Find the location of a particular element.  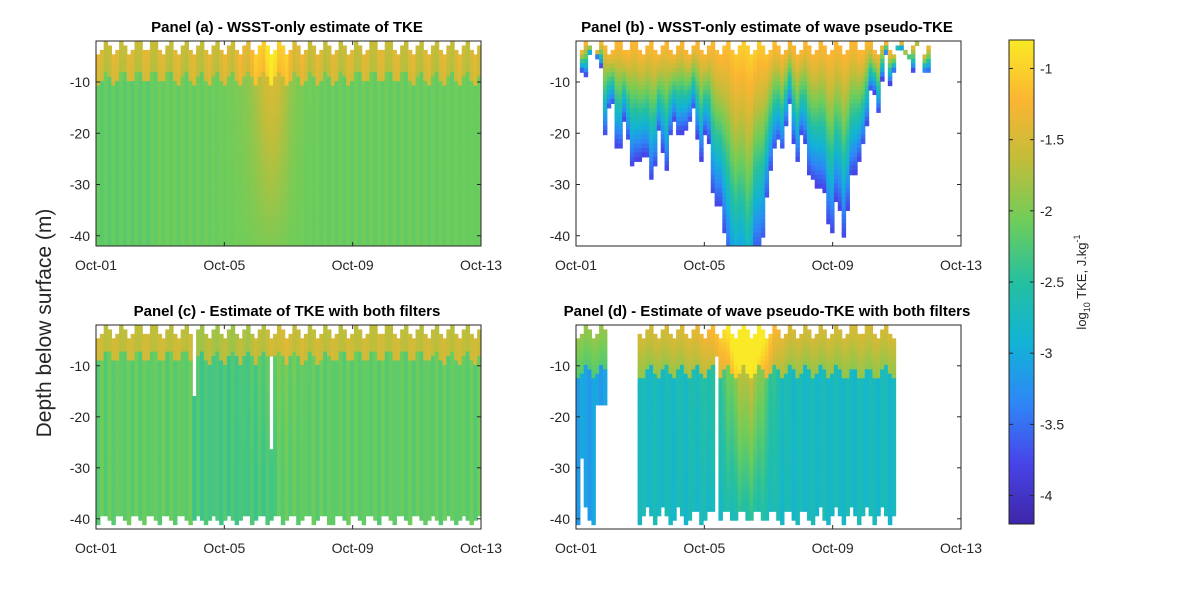

panel-a-field is located at coordinates (289, 144).